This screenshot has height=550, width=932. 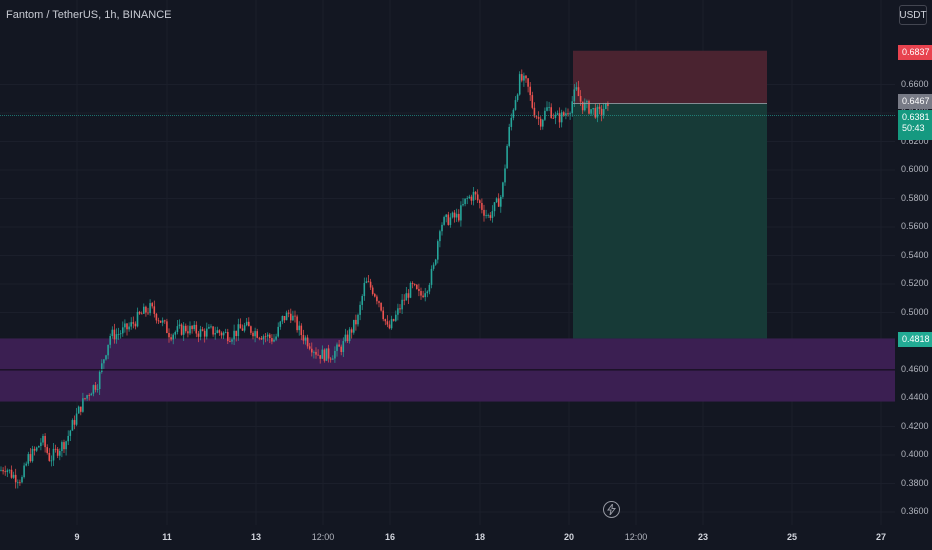 What do you see at coordinates (915, 397) in the screenshot?
I see `price-axis-label: 0.4400` at bounding box center [915, 397].